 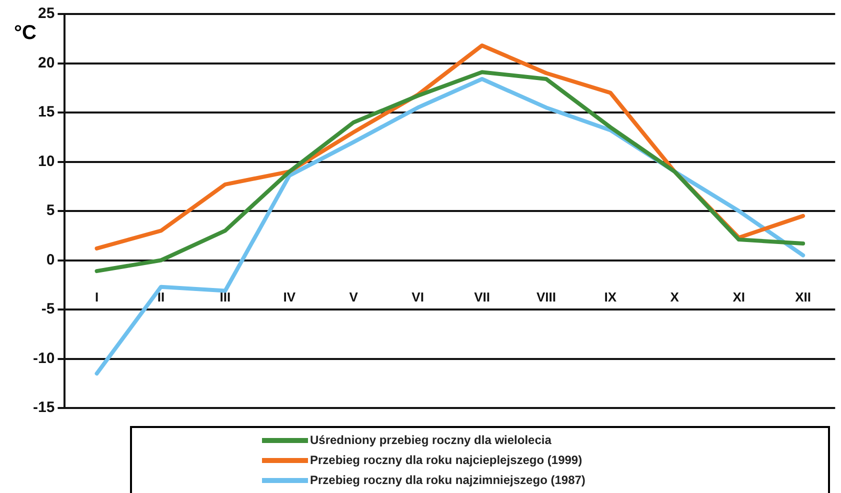 I want to click on y-tick-label: 0, so click(x=50, y=259).